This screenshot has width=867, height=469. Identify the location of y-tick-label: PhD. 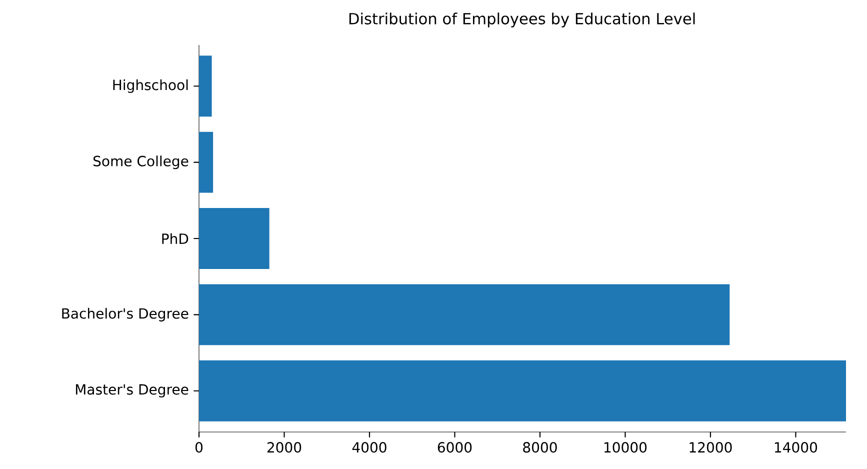
(175, 238).